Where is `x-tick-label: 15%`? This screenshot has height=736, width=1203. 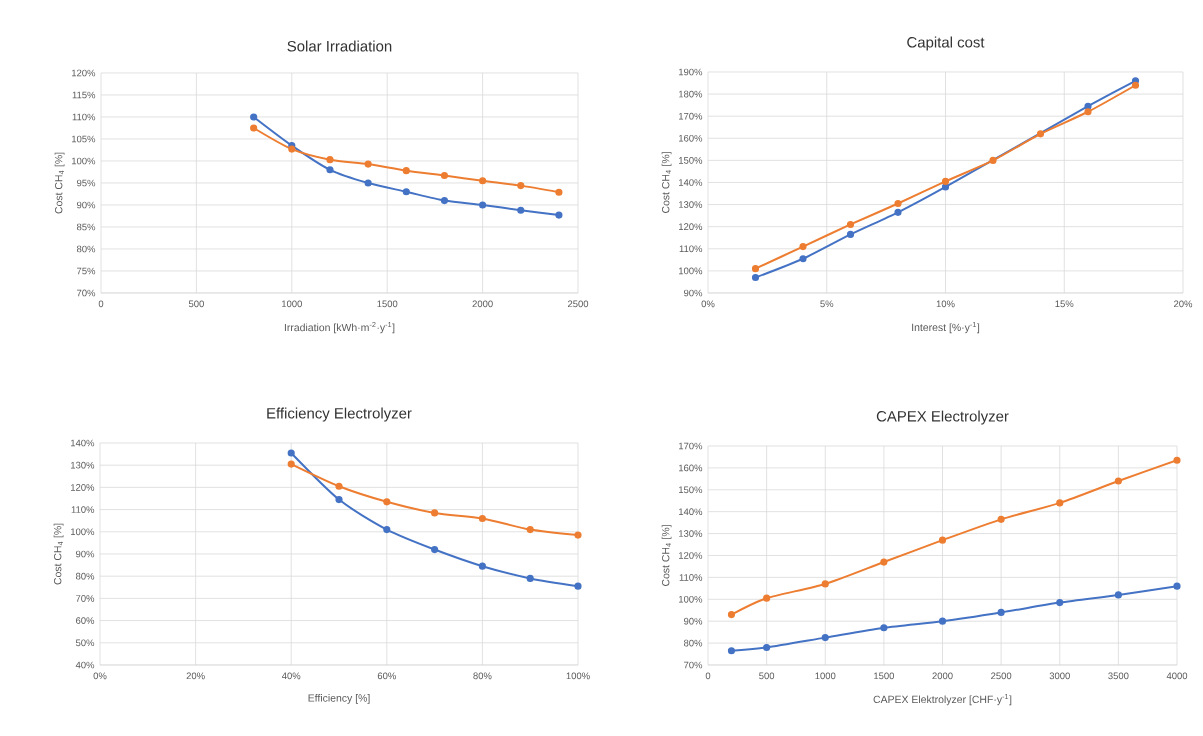 x-tick-label: 15% is located at coordinates (1064, 304).